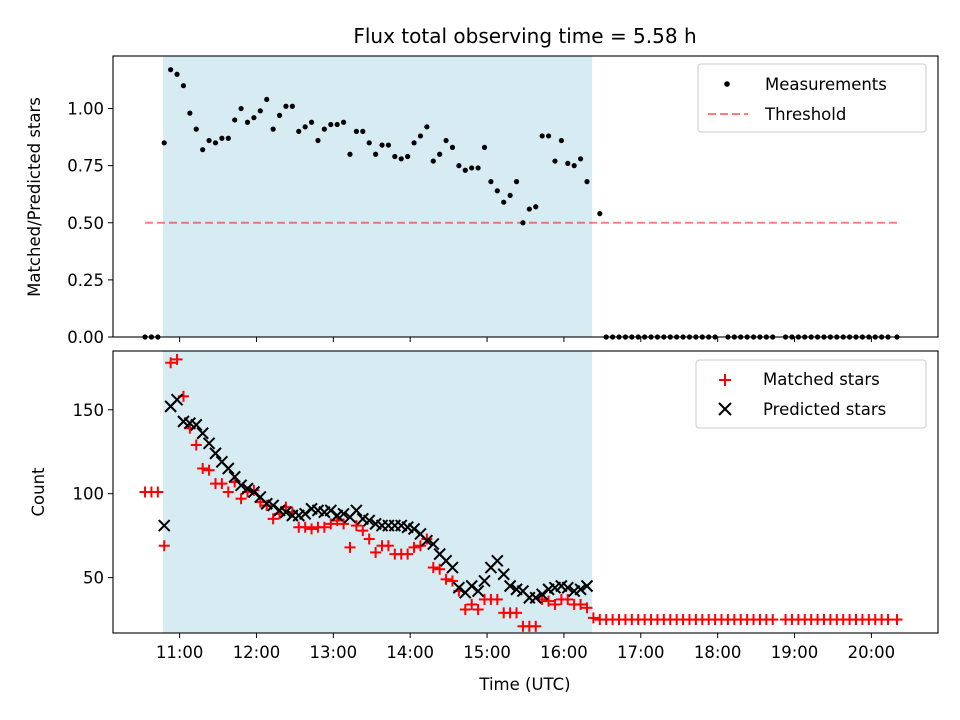 This screenshot has height=720, width=960. I want to click on legend-matched-label: Matched stars, so click(821, 379).